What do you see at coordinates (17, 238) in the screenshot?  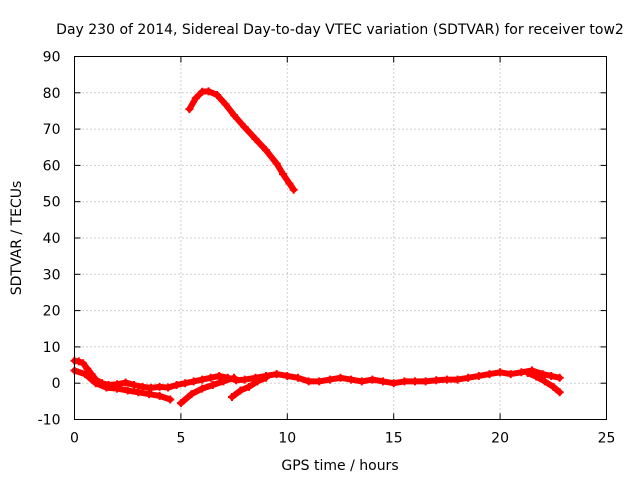 I see `y-axis-label: SDTVAR / TECUs` at bounding box center [17, 238].